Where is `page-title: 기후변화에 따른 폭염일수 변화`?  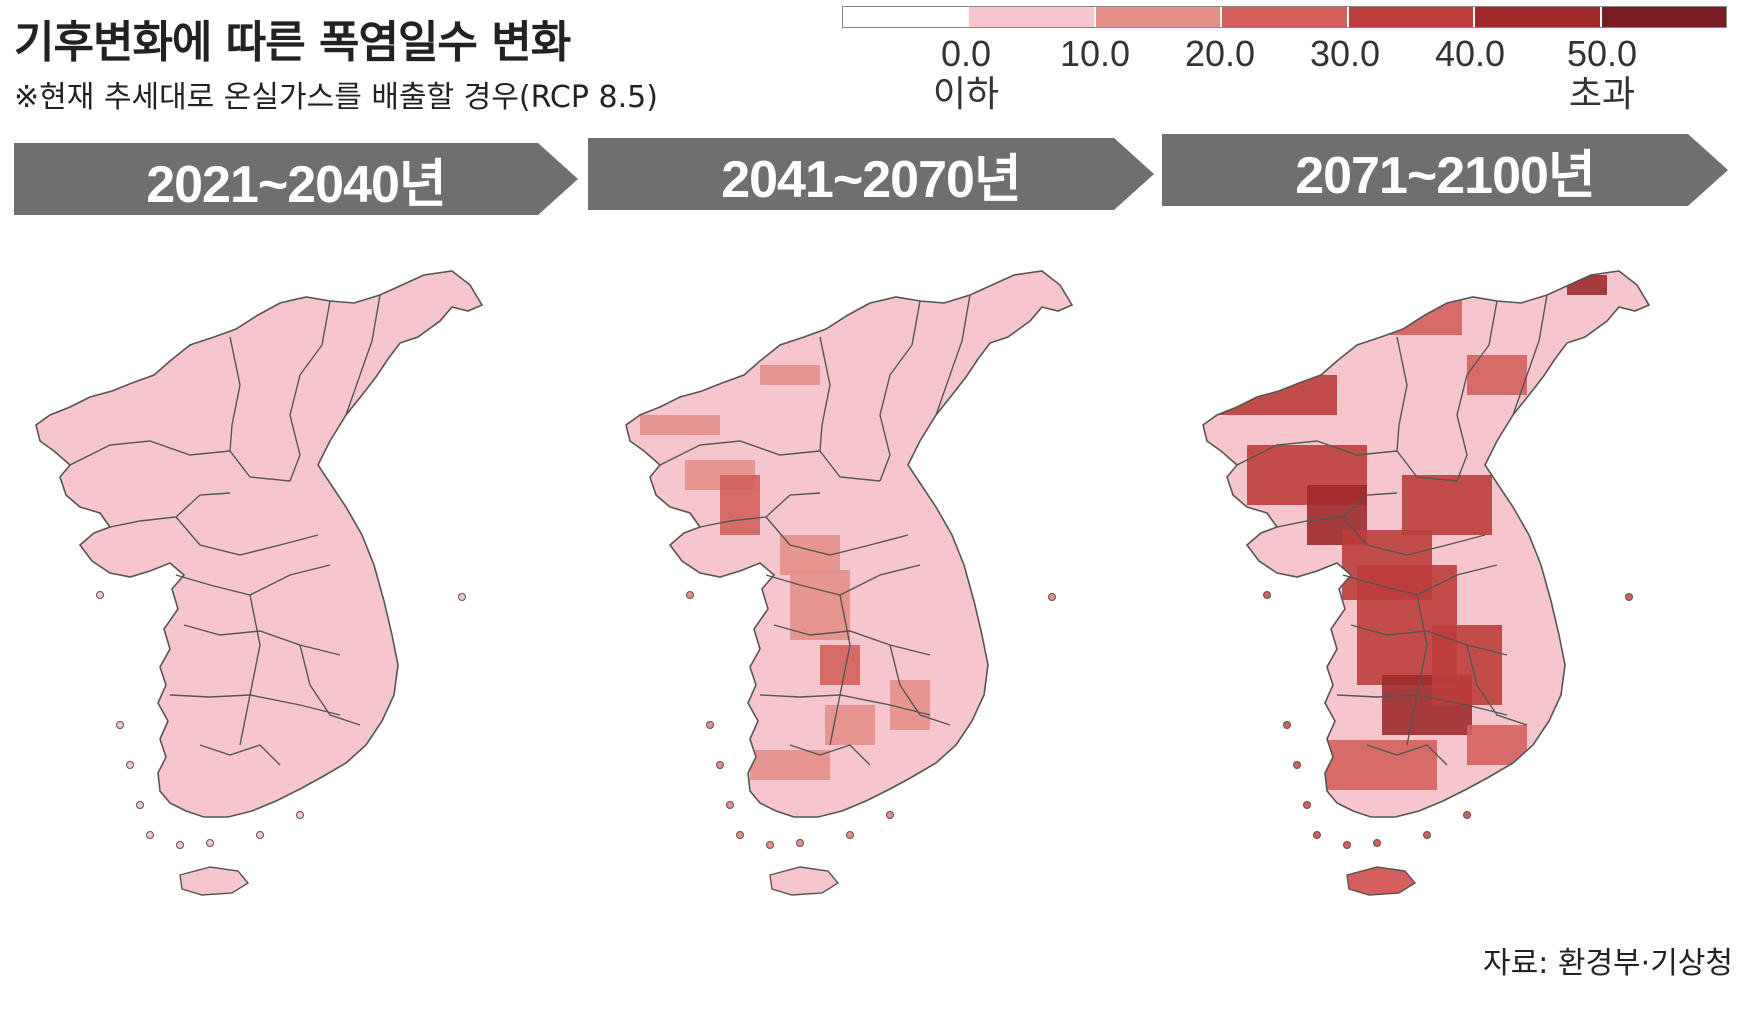 page-title: 기후변화에 따른 폭염일수 변화 is located at coordinates (292, 42).